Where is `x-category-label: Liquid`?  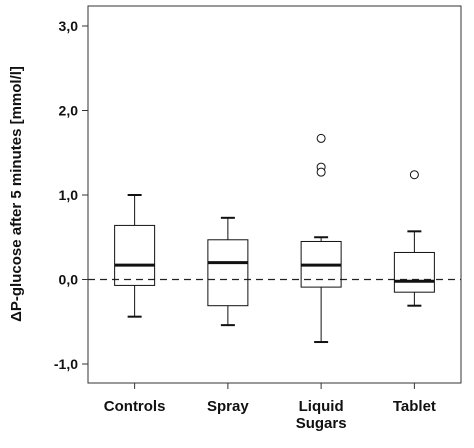
x-category-label: Liquid is located at coordinates (321, 406).